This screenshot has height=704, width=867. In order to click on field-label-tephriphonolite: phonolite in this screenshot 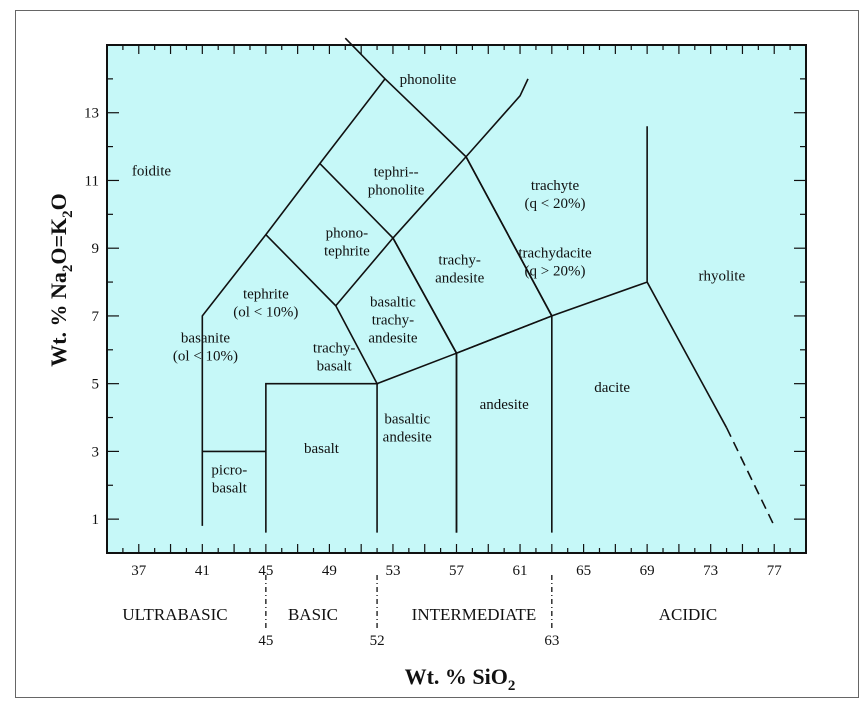, I will do `click(396, 190)`.